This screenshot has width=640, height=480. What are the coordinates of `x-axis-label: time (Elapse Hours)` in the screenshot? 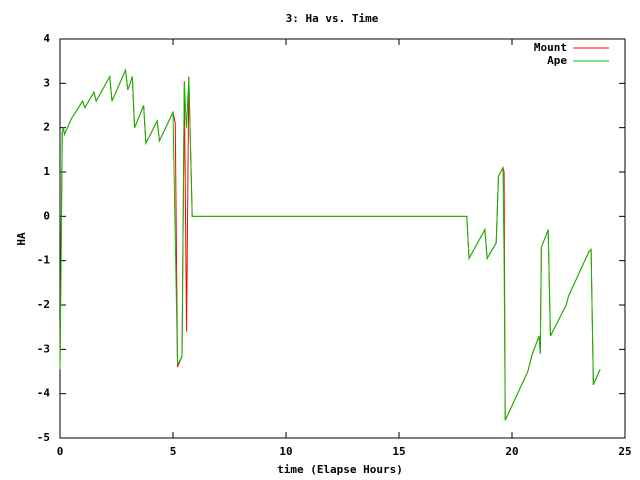 It's located at (340, 469).